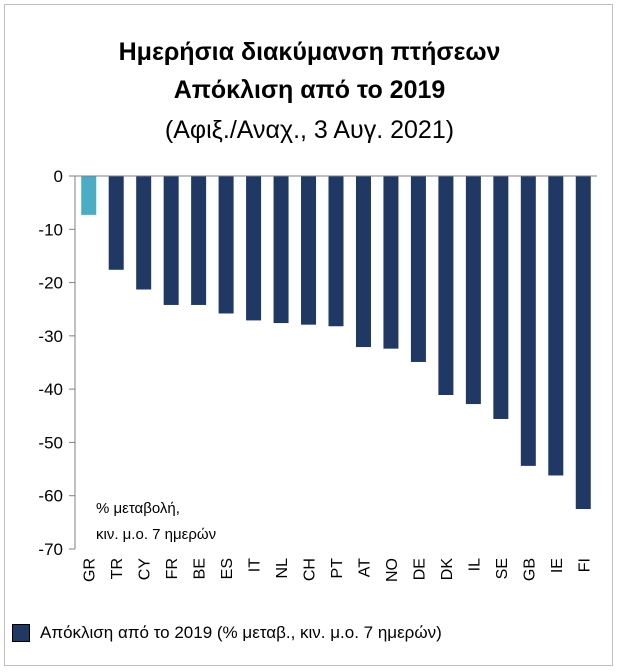 This screenshot has width=619, height=672. What do you see at coordinates (584, 565) in the screenshot?
I see `x-tick-label: FI` at bounding box center [584, 565].